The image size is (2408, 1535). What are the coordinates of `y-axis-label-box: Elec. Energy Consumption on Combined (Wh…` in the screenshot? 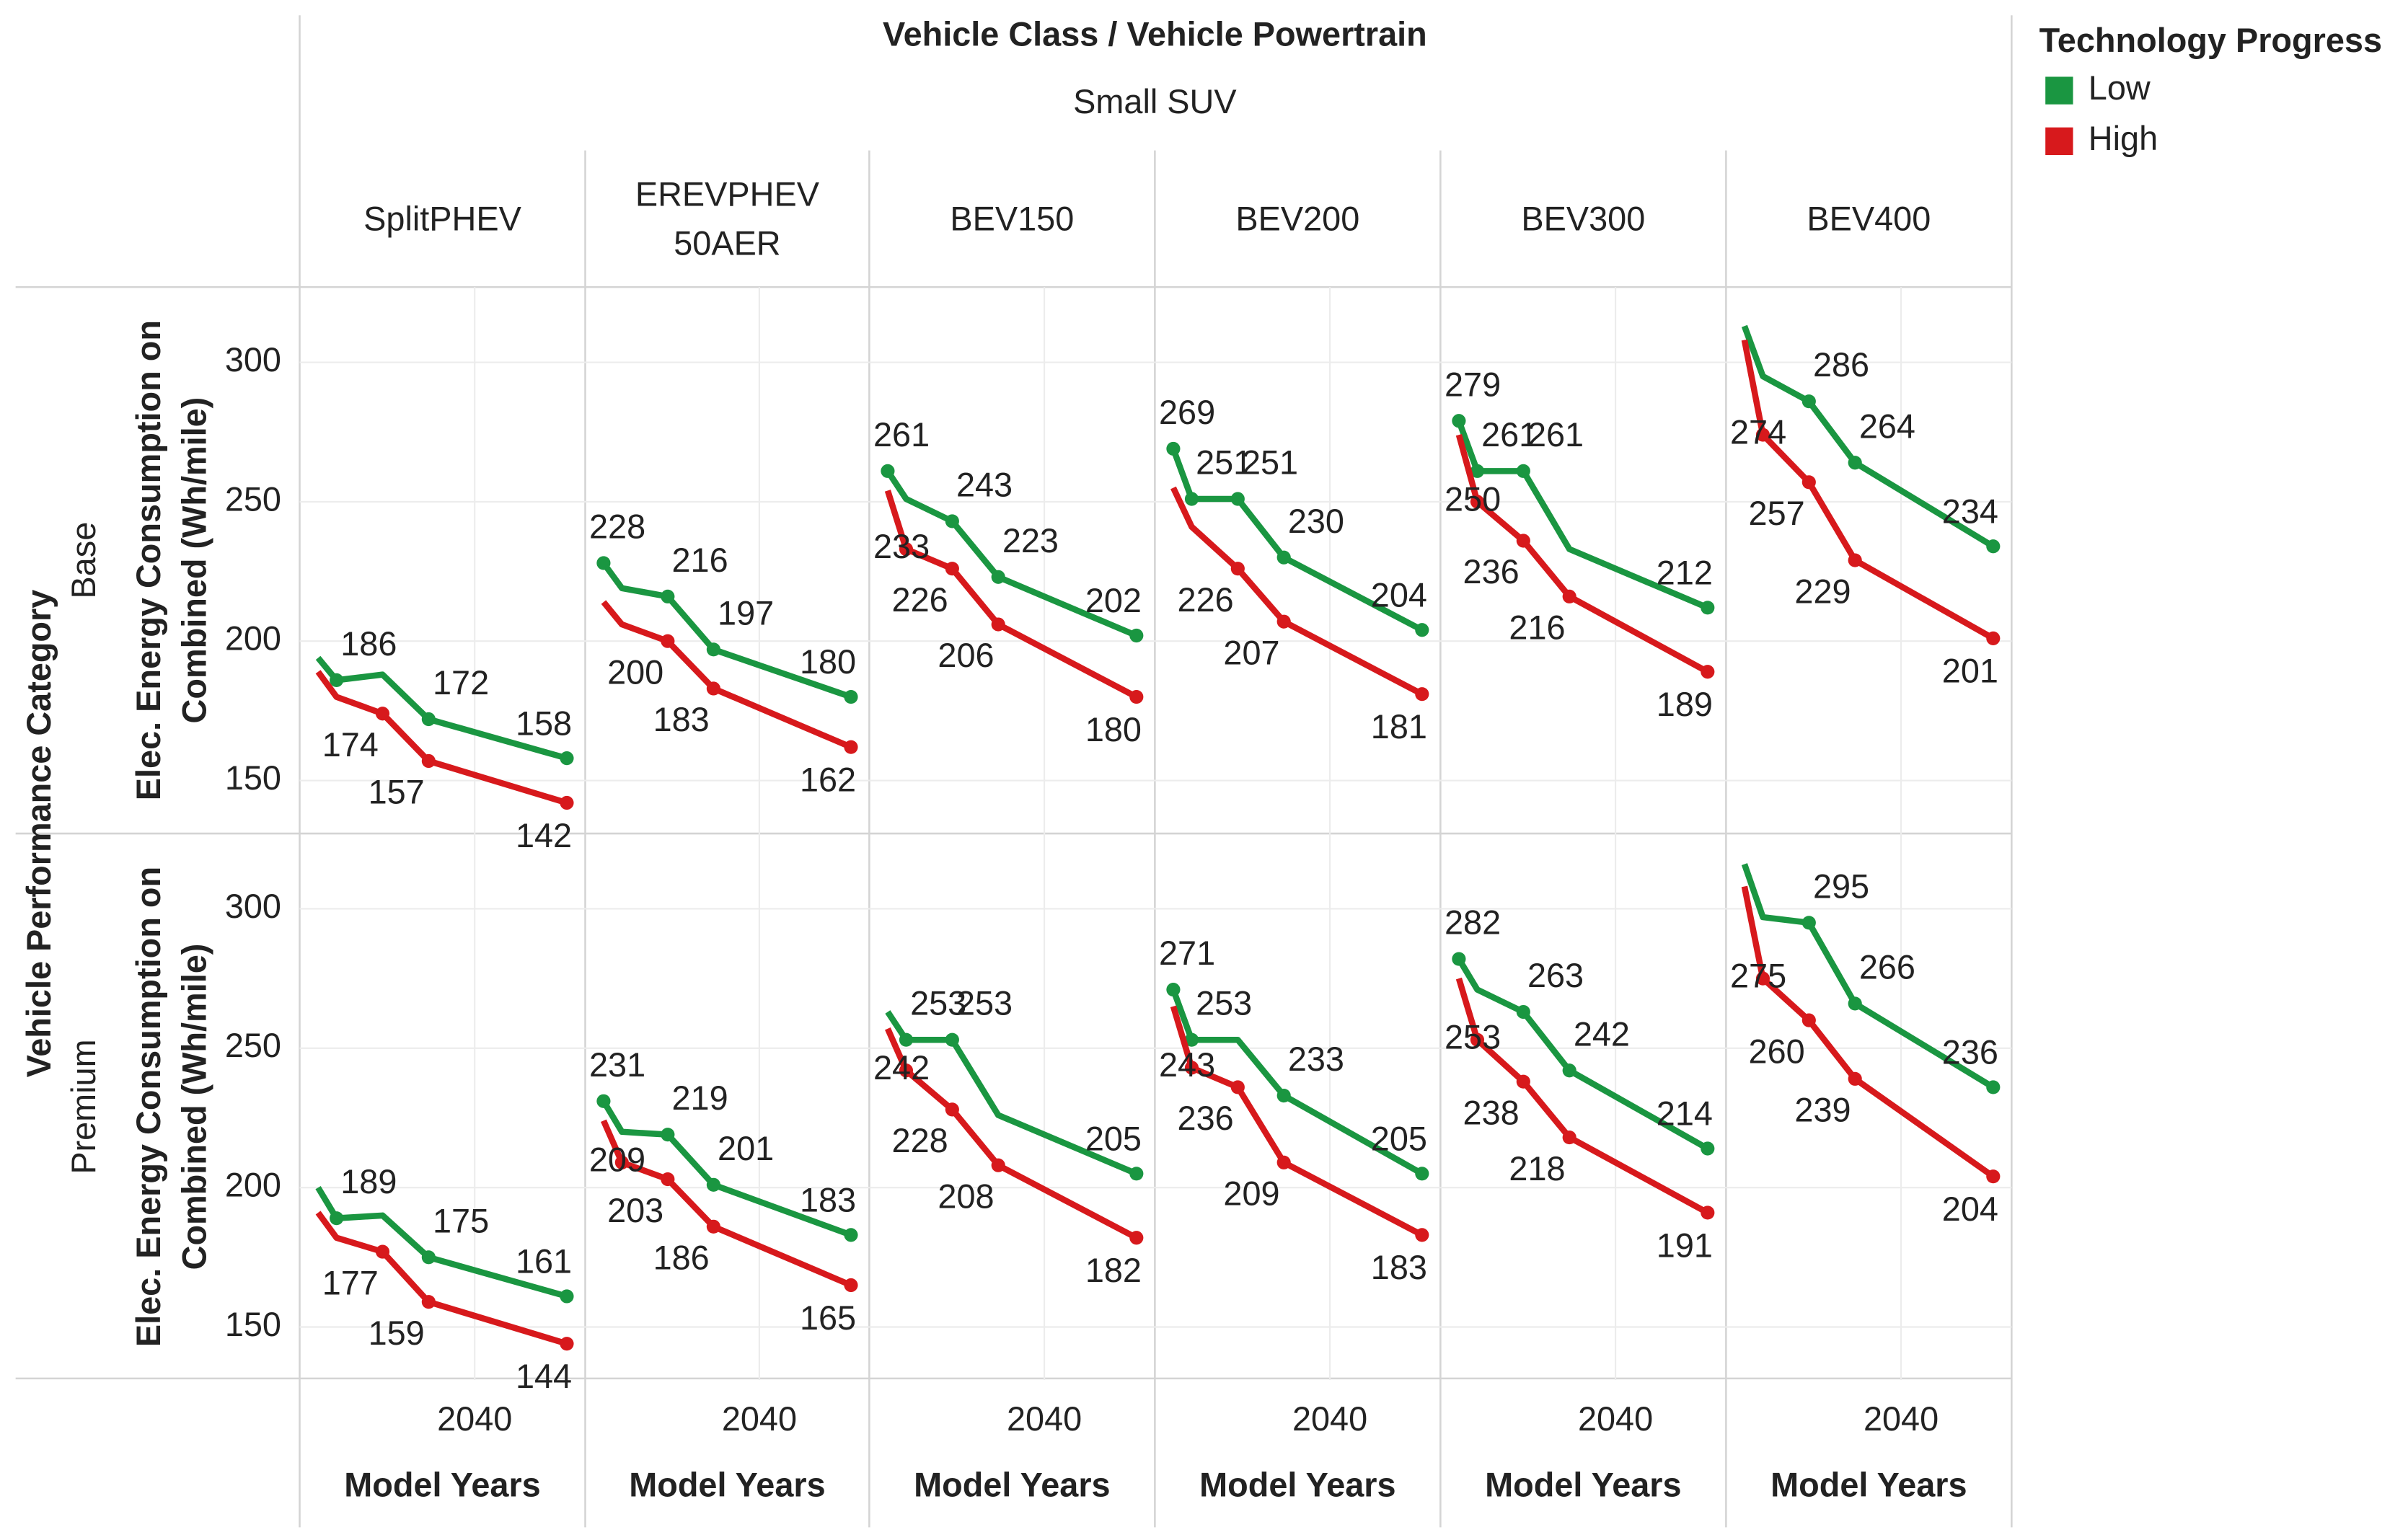 It's located at (171, 560).